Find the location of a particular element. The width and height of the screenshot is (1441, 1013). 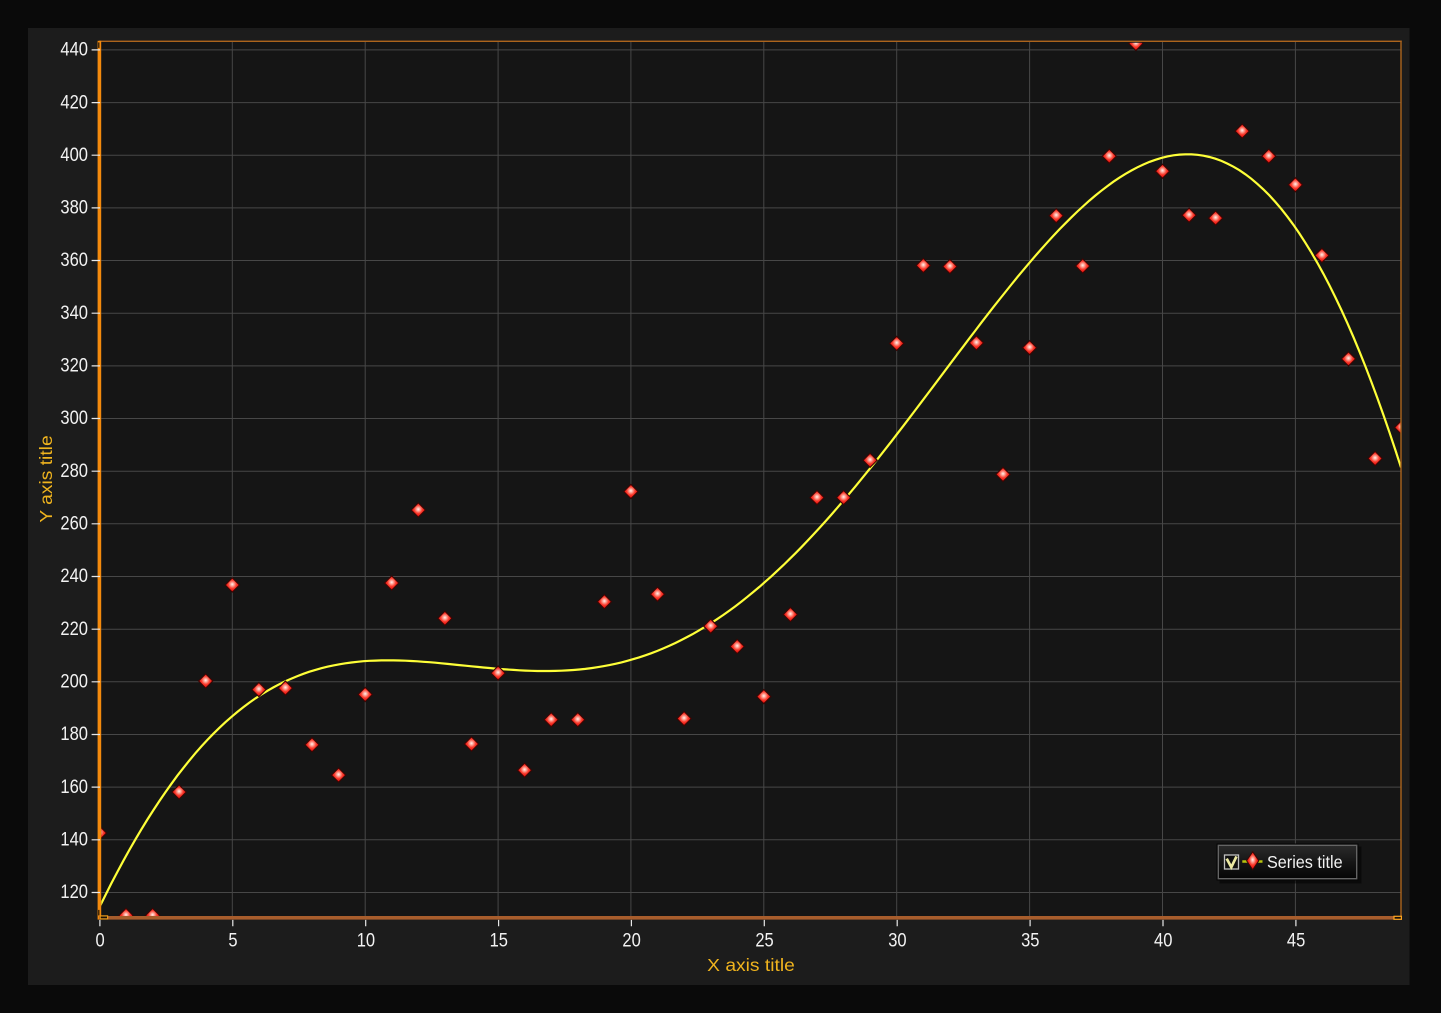

svg-text: 160 is located at coordinates (74, 786).